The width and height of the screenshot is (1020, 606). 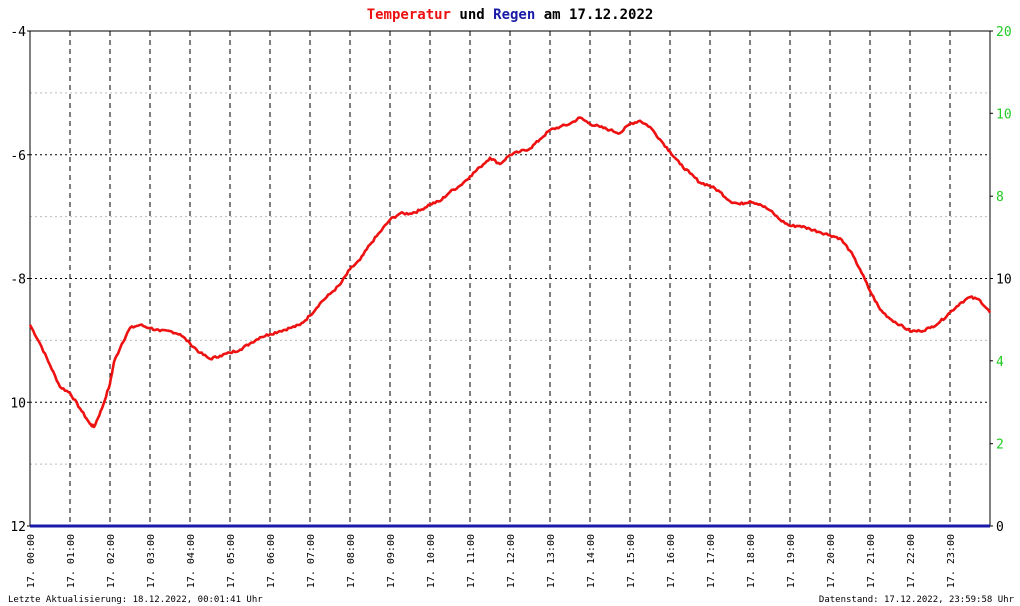 What do you see at coordinates (1000, 362) in the screenshot?
I see `right-tick-label: 4` at bounding box center [1000, 362].